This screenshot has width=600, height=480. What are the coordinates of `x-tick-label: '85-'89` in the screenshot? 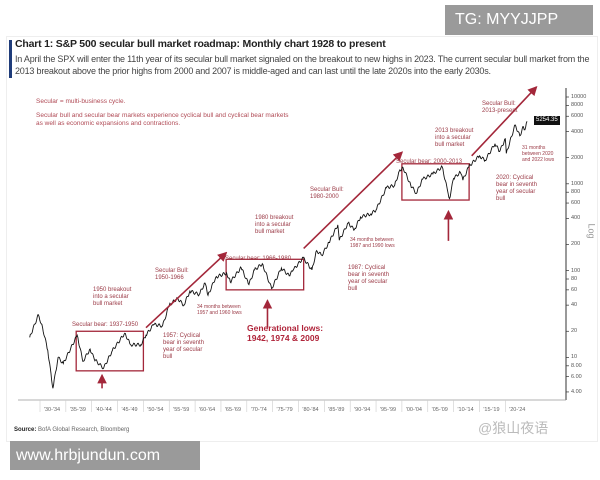 It's located at (336, 410).